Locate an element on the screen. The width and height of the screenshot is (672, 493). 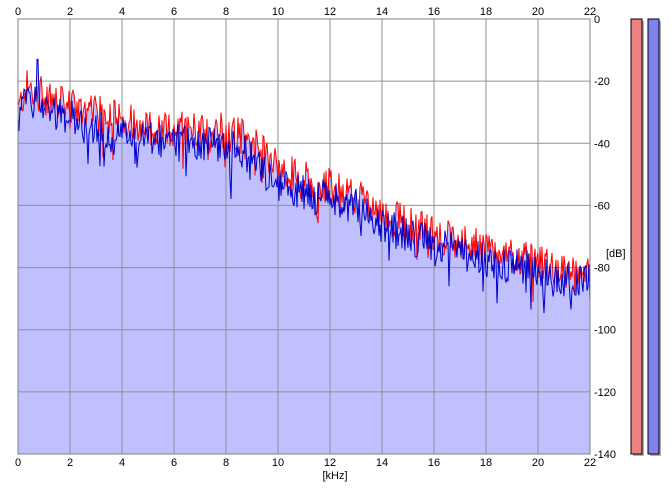
x-tick-label-bottom: 20 is located at coordinates (538, 463).